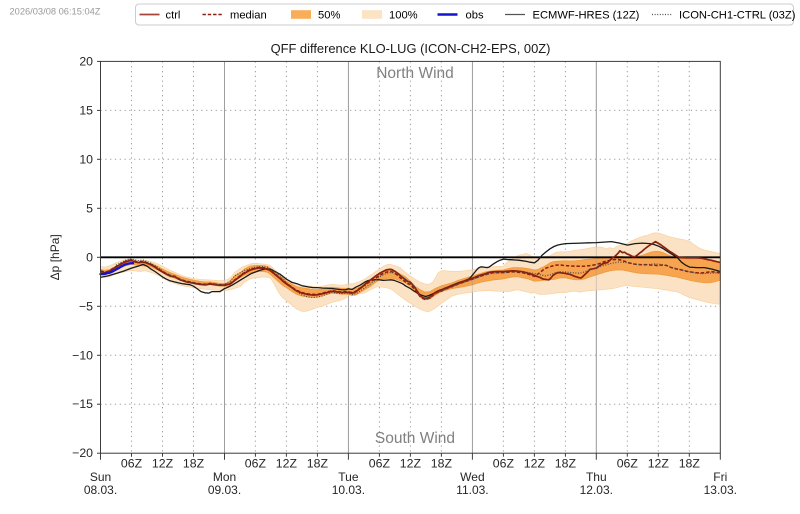 The height and width of the screenshot is (514, 800). I want to click on svg-text: 20, so click(86, 61).